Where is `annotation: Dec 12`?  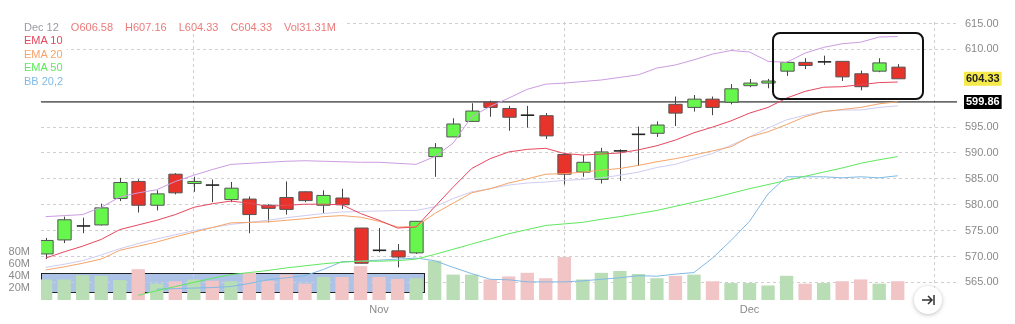
annotation: Dec 12 is located at coordinates (41, 26).